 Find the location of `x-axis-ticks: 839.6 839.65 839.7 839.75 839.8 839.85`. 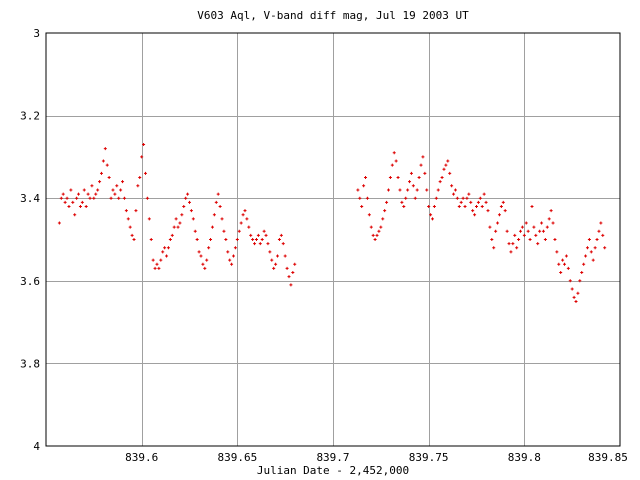

x-axis-ticks: 839.6 839.65 839.7 839.75 839.8 839.85 is located at coordinates (376, 457).